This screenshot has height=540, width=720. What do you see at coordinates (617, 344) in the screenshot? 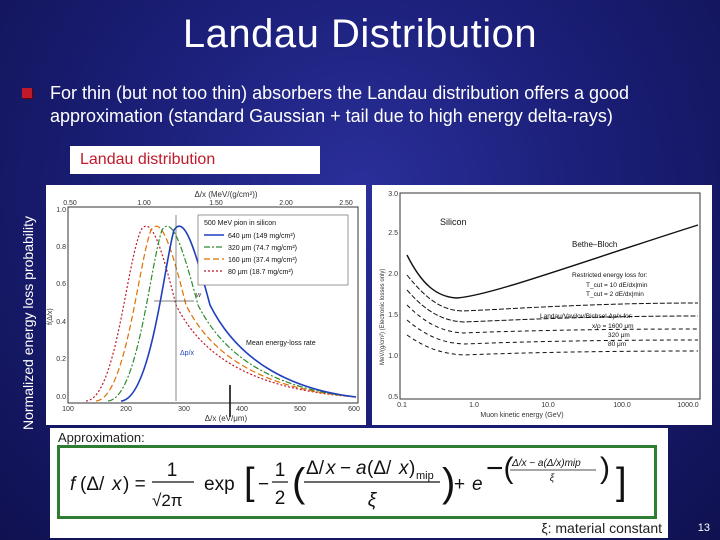
I see `landau-3: 80 μm` at bounding box center [617, 344].